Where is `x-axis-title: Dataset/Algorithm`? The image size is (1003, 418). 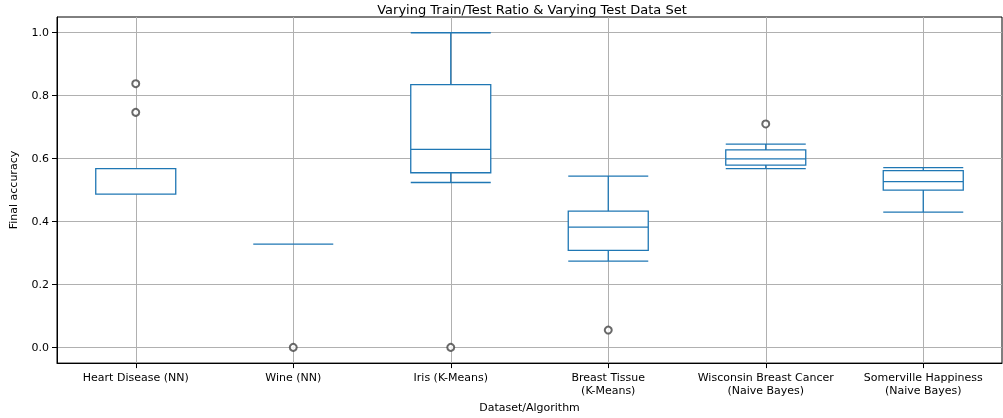
x-axis-title: Dataset/Algorithm is located at coordinates (529, 407).